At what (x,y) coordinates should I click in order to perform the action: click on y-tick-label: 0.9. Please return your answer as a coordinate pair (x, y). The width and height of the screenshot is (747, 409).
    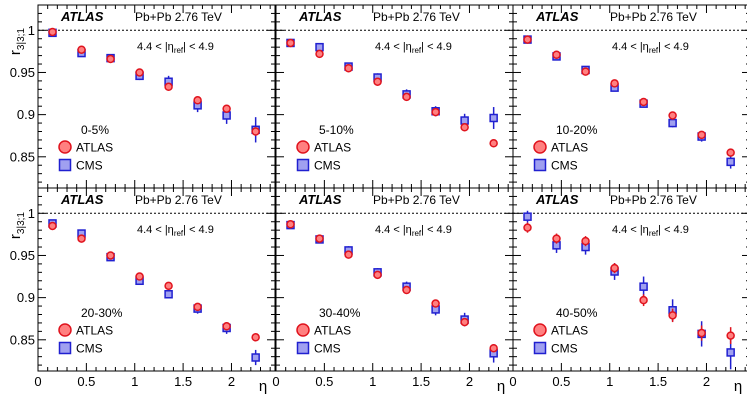
    Looking at the image, I should click on (26, 114).